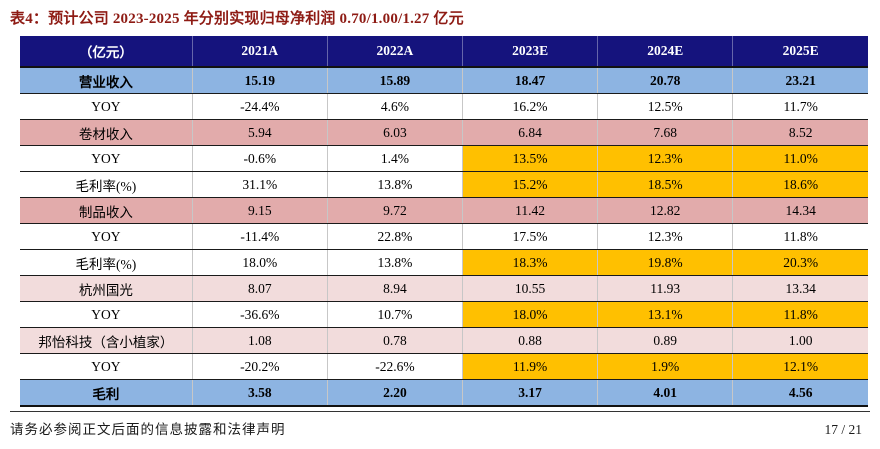 The height and width of the screenshot is (449, 880). I want to click on table-row: 杭州国光 8.07 8.94 10.55 11.93 13.34, so click(444, 288).